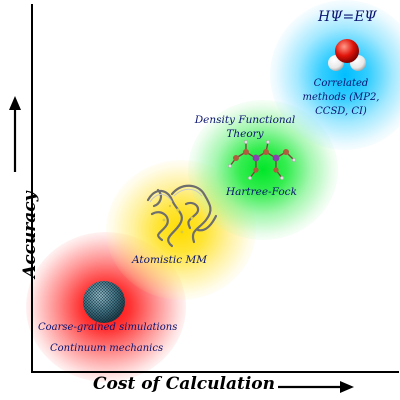 This screenshot has height=400, width=400. What do you see at coordinates (347, 55) in the screenshot?
I see `water-molecule-icon` at bounding box center [347, 55].